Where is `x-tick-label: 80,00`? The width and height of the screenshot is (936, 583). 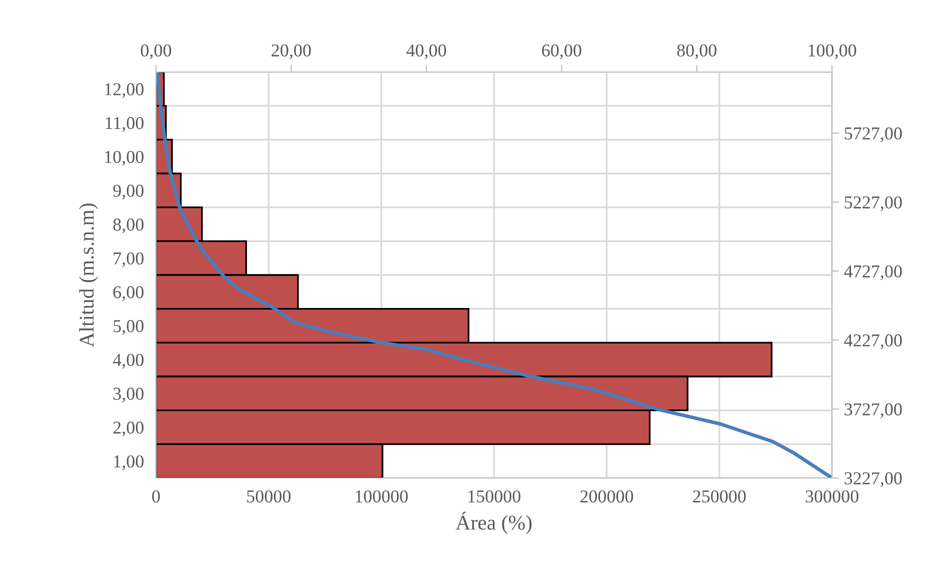 x-tick-label: 80,00 is located at coordinates (696, 52).